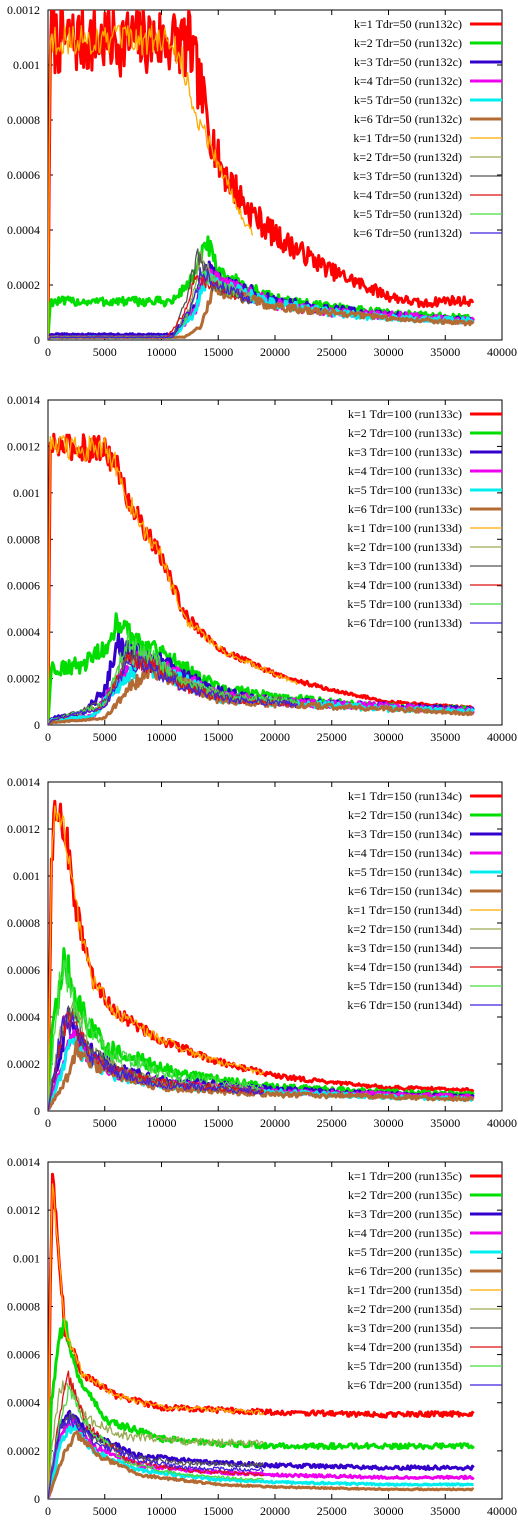 The image size is (518, 1528). I want to click on legend-label: k=6 Tdr=200 (run135c), so click(405, 1271).